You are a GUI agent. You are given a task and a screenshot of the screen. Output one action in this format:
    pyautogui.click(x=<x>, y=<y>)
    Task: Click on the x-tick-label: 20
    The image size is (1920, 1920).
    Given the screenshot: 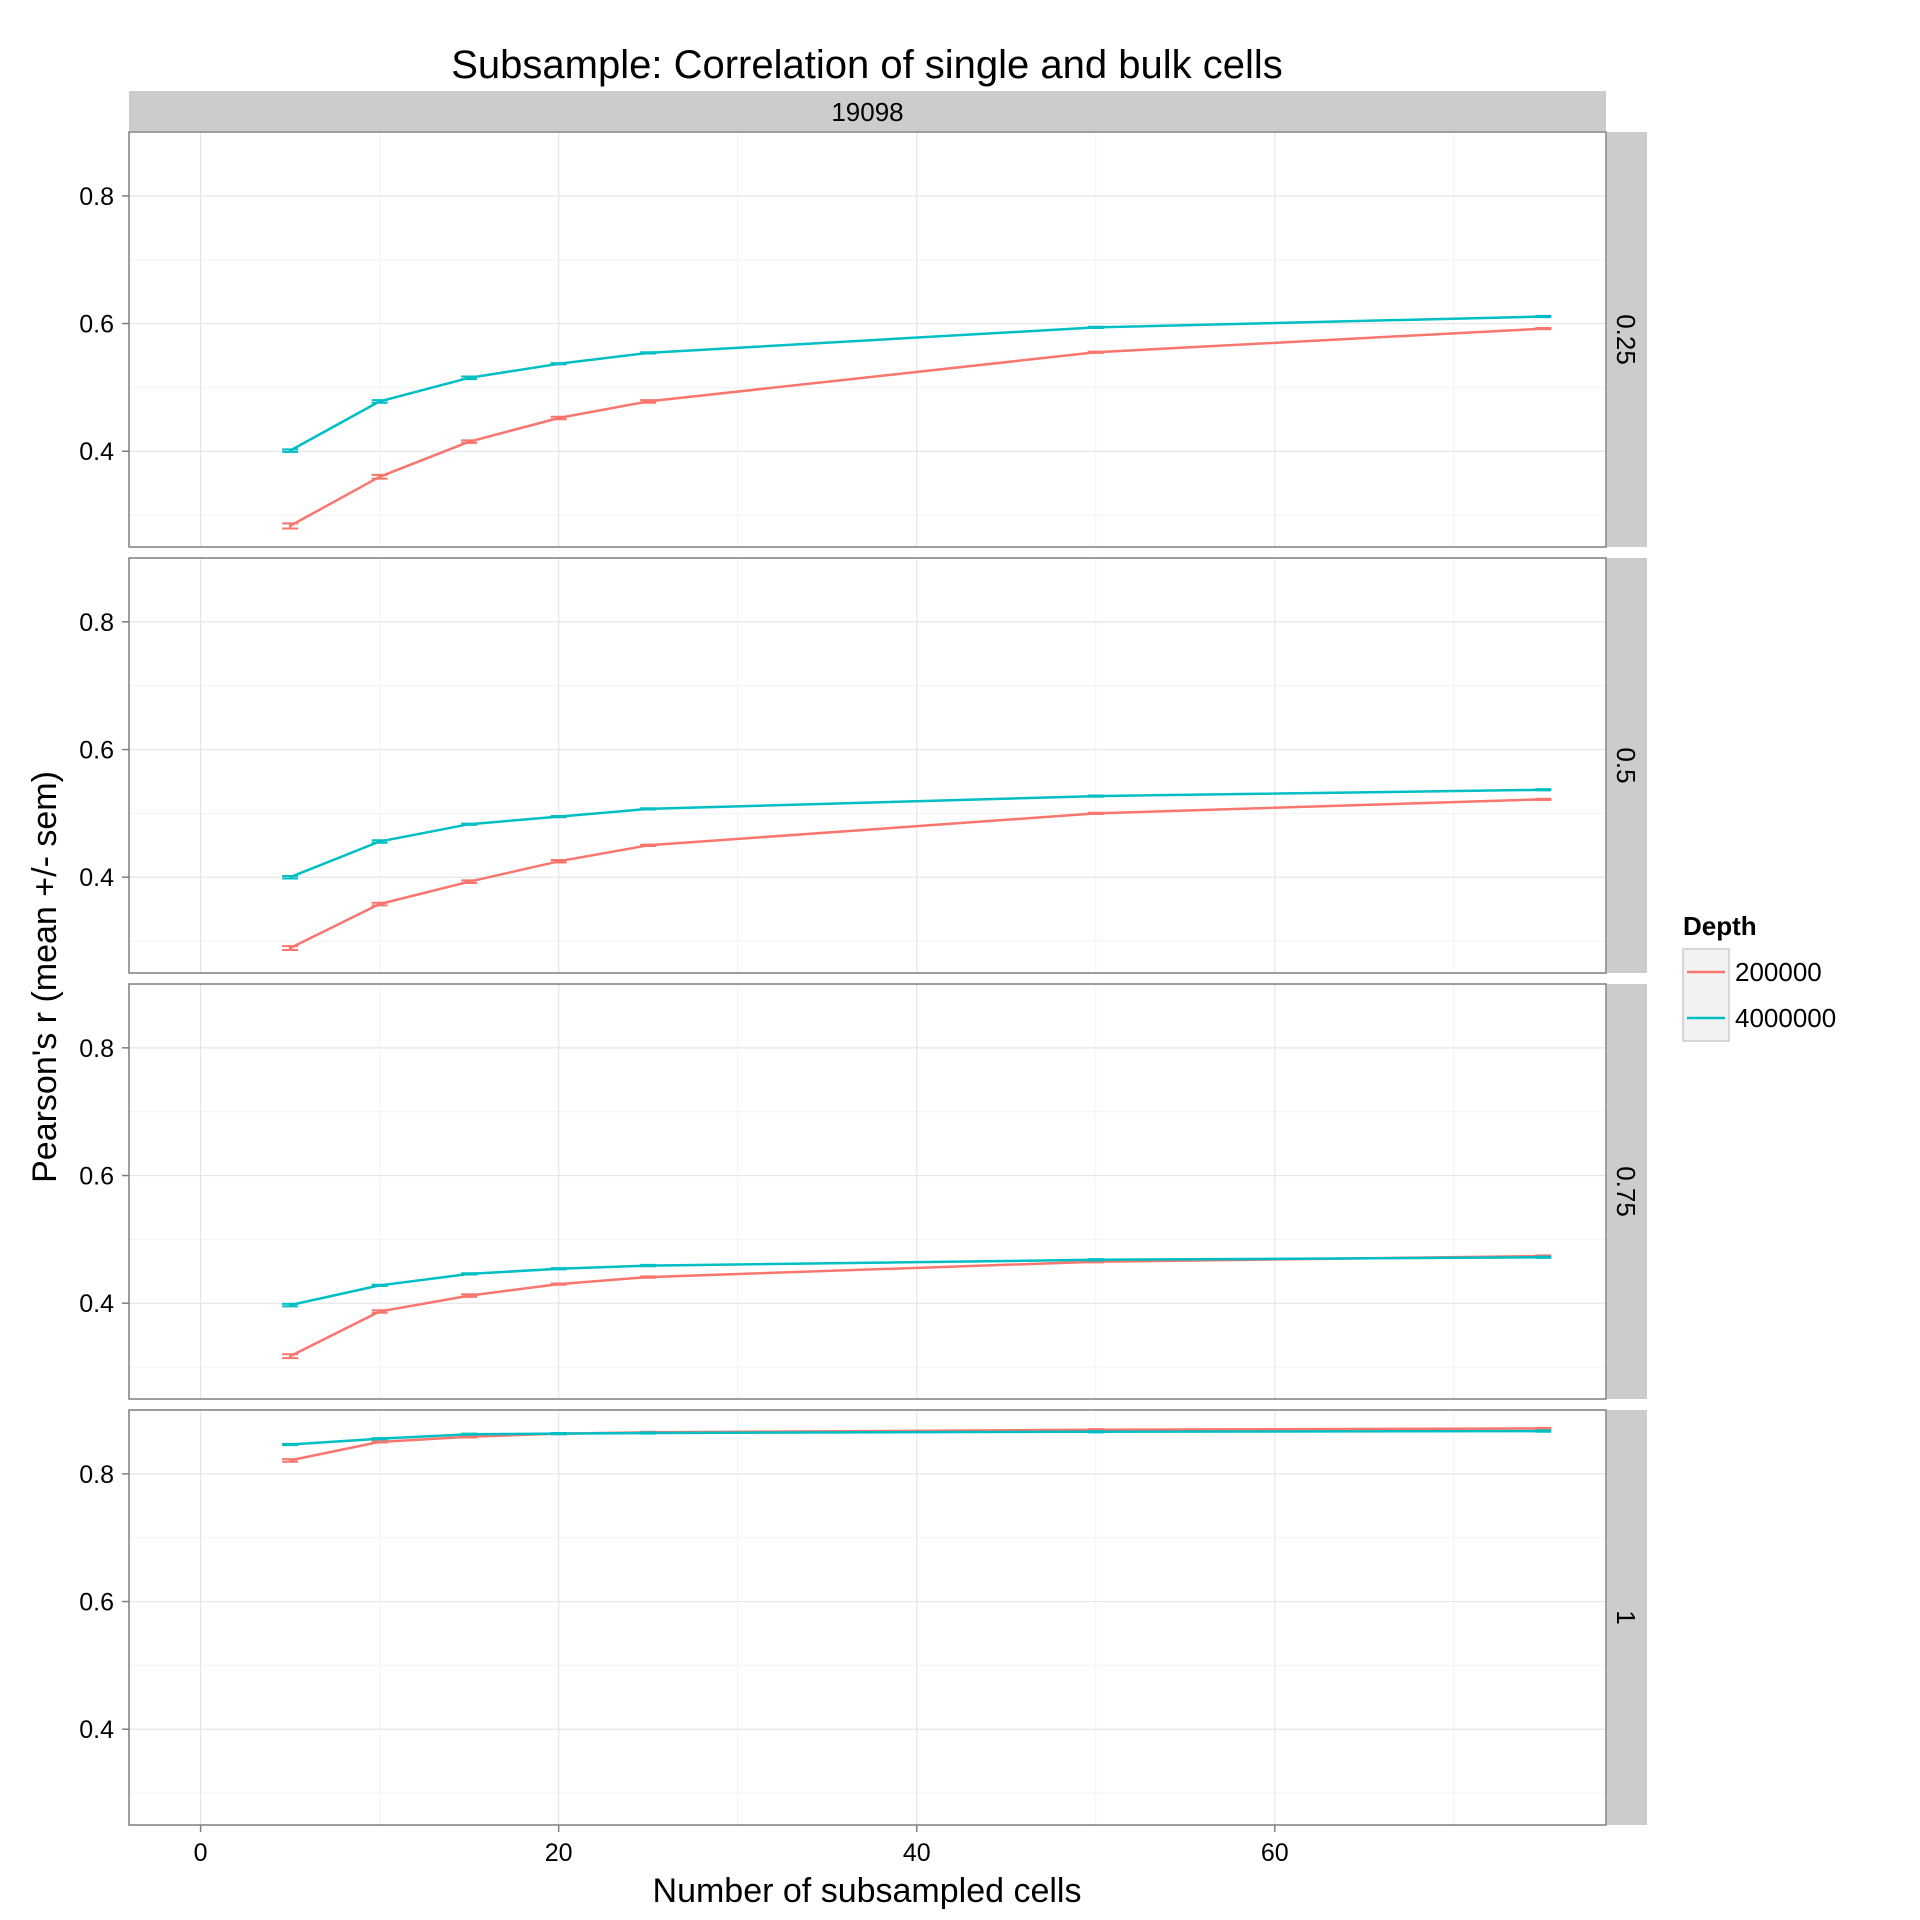 What is the action you would take?
    pyautogui.click(x=559, y=1853)
    